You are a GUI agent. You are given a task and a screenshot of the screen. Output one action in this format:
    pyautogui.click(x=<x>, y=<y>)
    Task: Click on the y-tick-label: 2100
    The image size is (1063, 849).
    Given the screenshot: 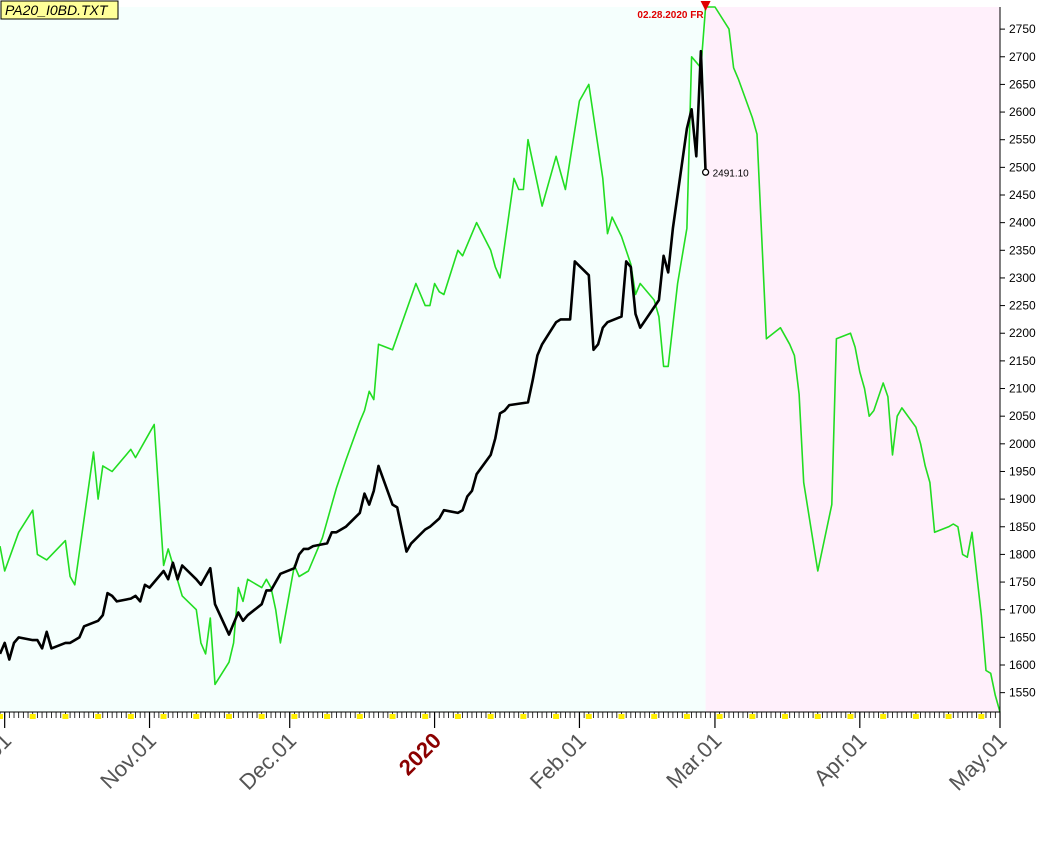 What is the action you would take?
    pyautogui.click(x=1022, y=389)
    